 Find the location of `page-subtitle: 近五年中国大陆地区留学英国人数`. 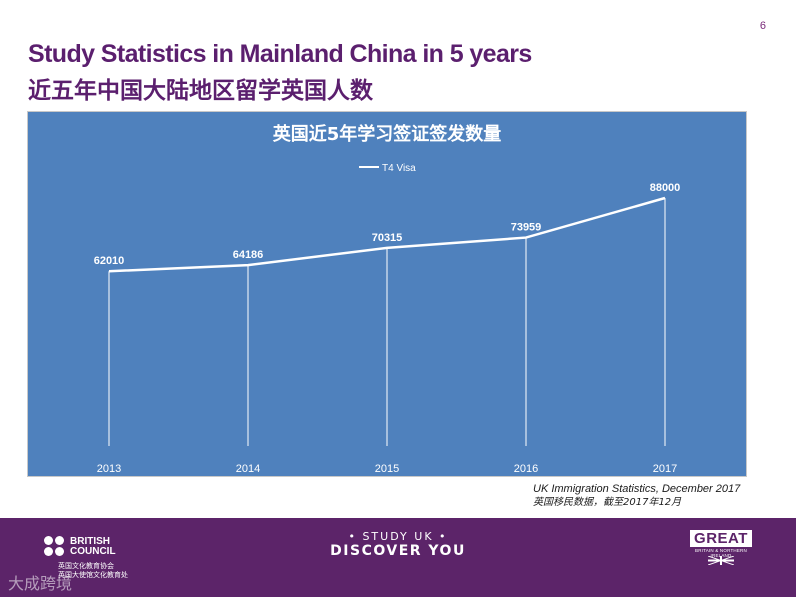

page-subtitle: 近五年中国大陆地区留学英国人数 is located at coordinates (200, 91).